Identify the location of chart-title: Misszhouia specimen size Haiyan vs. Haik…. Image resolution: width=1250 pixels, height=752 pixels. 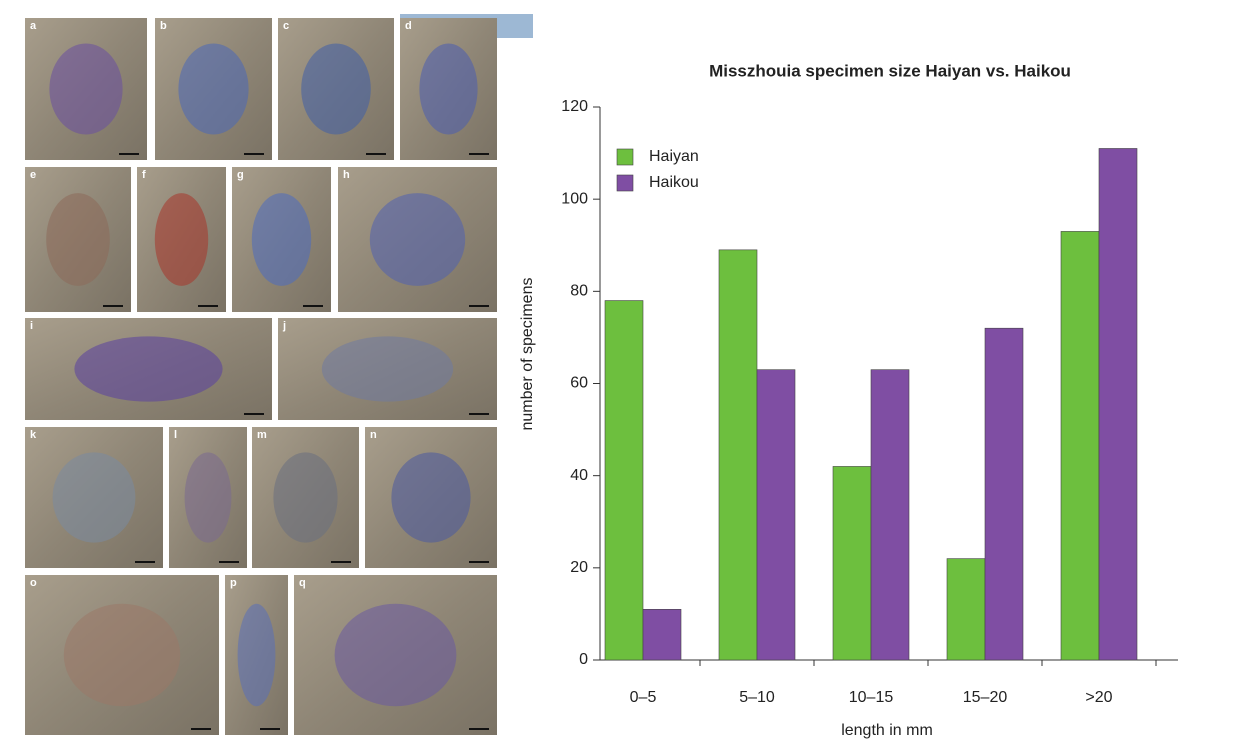
(890, 70).